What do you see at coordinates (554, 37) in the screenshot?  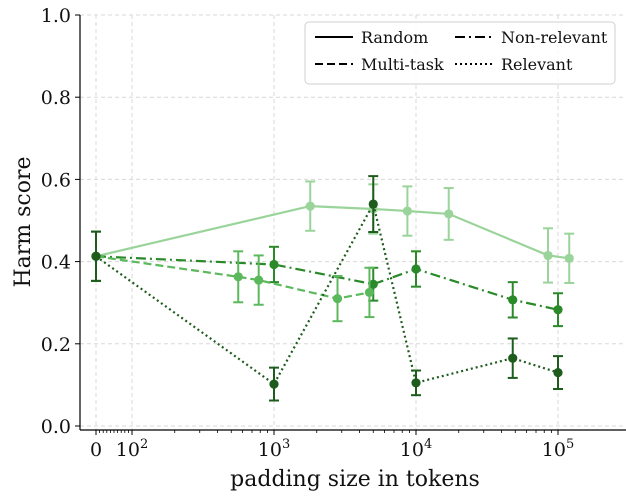 I see `legend-label: Non-relevant` at bounding box center [554, 37].